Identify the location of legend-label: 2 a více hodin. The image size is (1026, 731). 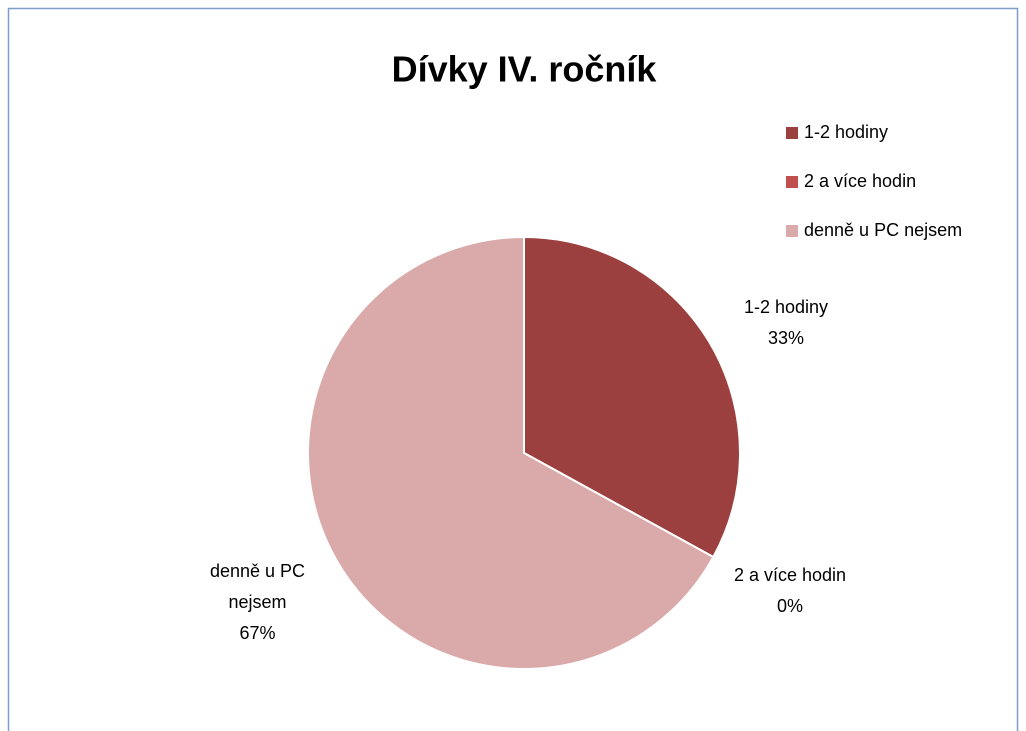
(860, 181).